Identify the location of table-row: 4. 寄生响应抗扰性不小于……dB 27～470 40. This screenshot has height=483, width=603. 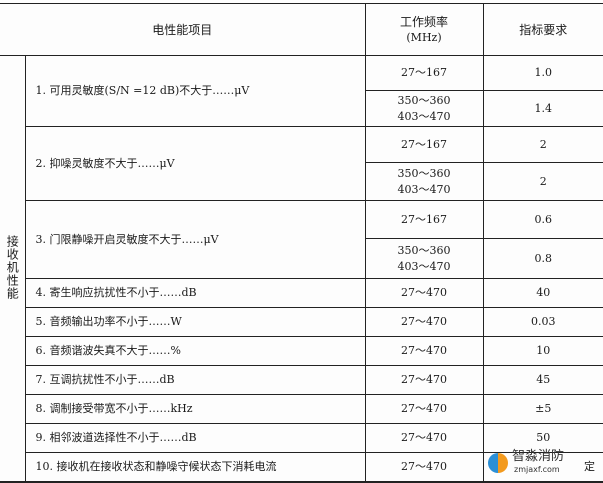
(301, 293).